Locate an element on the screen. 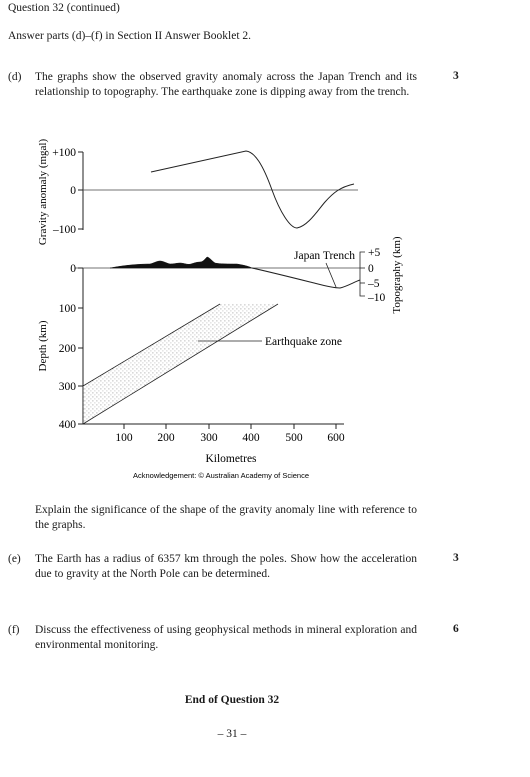  x-tick-label-400: 400 is located at coordinates (251, 438).